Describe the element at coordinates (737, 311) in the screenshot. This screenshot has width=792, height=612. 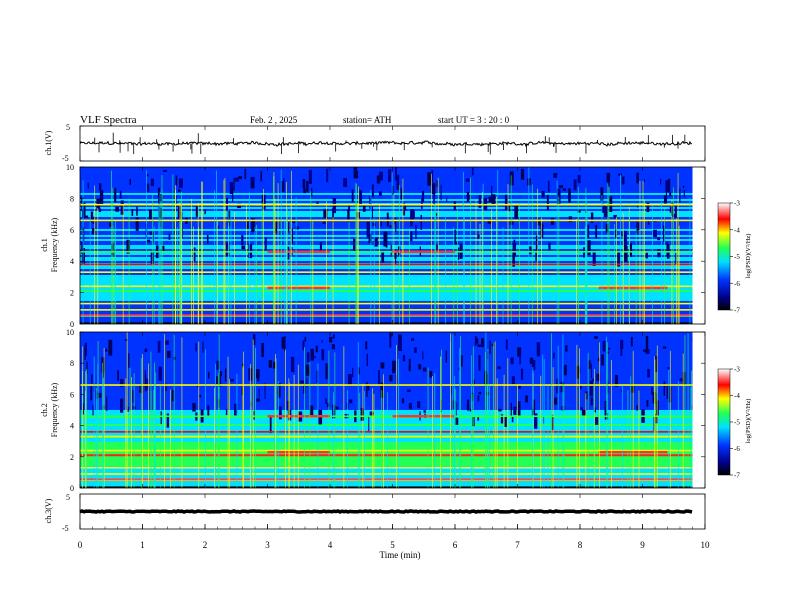
I see `colorbar-tick-label: -7` at that location.